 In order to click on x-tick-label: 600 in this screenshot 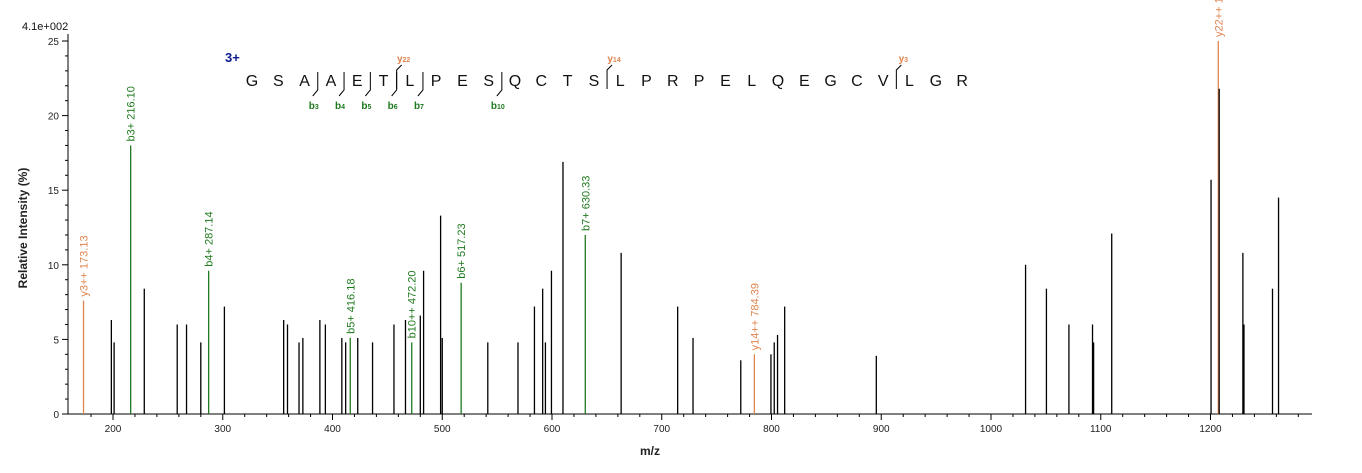, I will do `click(552, 429)`.